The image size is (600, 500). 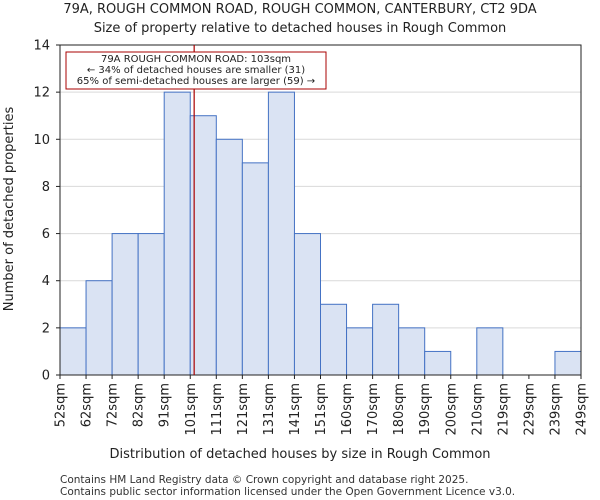 I want to click on x-tick-label: 101sqm, so click(x=191, y=409).